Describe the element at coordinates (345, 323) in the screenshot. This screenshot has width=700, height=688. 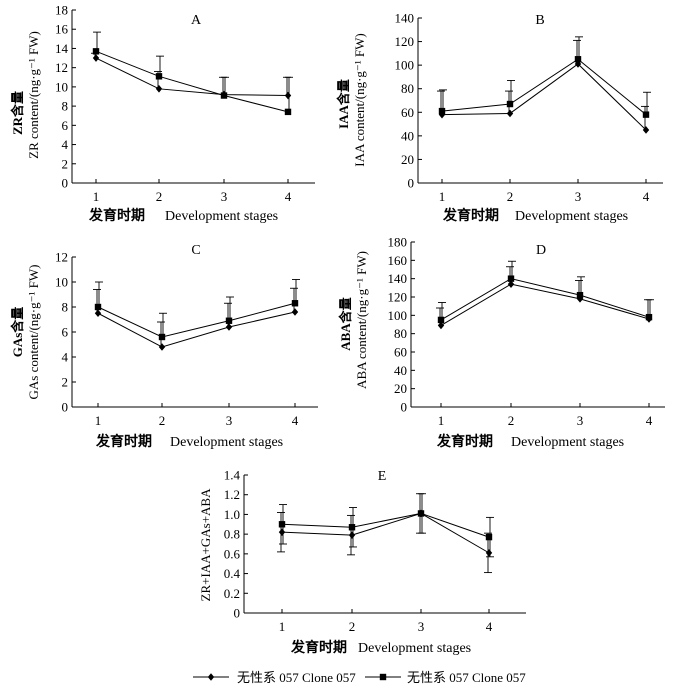
I see `y-axis-label-cn: ABA含量` at that location.